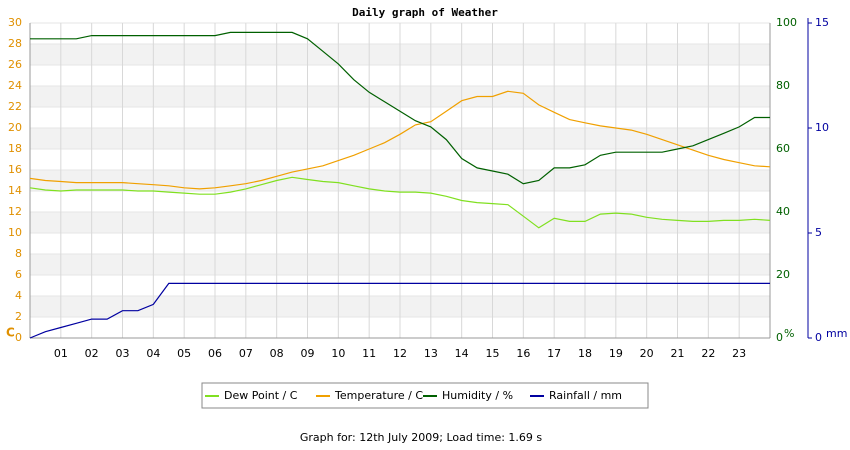 The image size is (850, 450). I want to click on y-tick-label: 24, so click(15, 85).